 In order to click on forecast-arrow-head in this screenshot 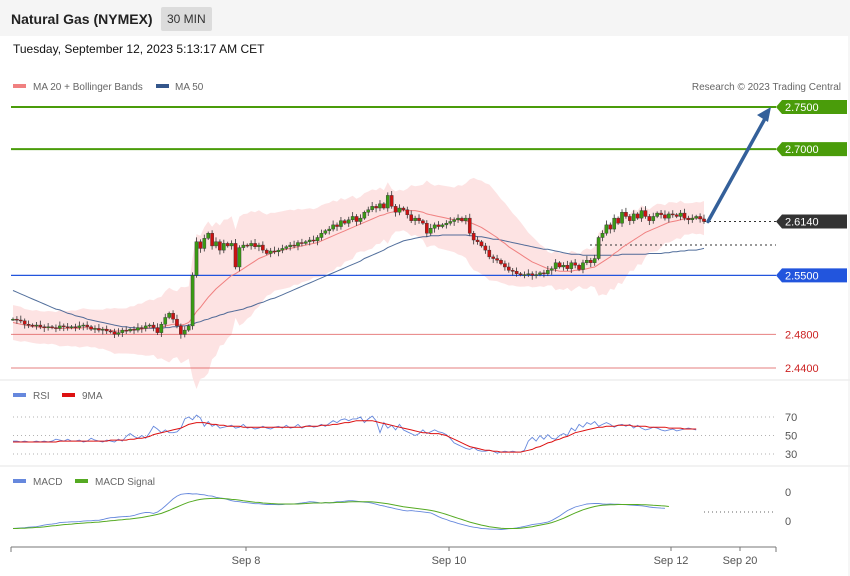, I will do `click(764, 114)`.